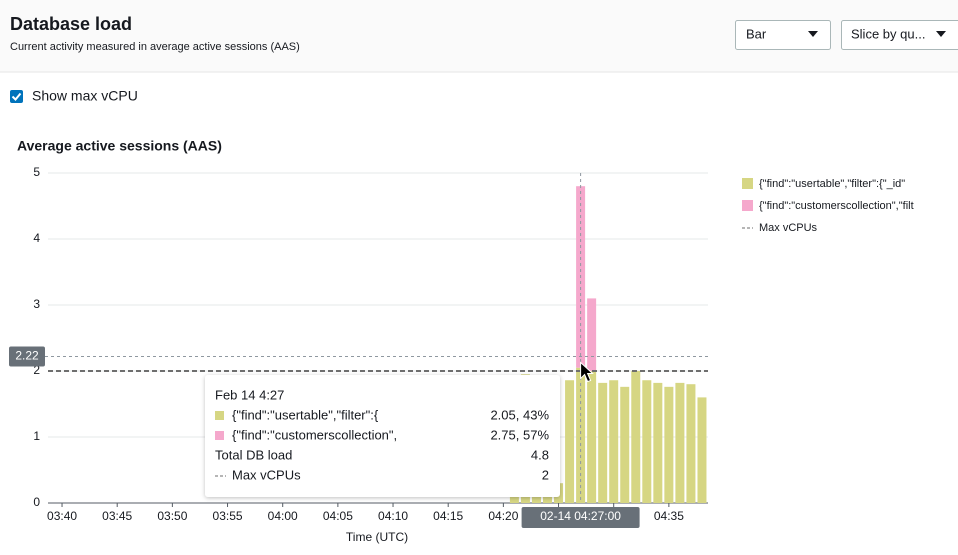  I want to click on legend-label: Max vCPUs, so click(788, 228).